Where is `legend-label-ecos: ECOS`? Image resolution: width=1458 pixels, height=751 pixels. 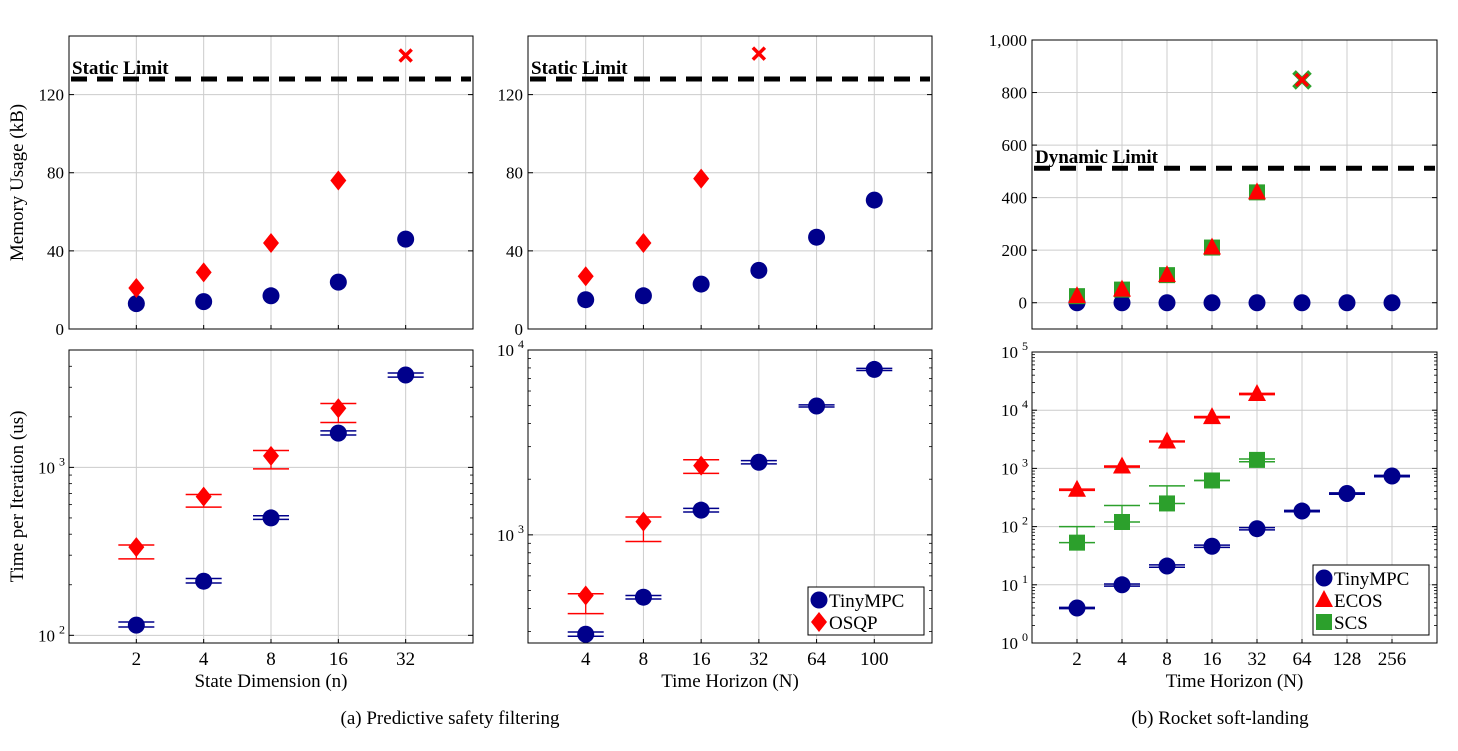 legend-label-ecos: ECOS is located at coordinates (1358, 601).